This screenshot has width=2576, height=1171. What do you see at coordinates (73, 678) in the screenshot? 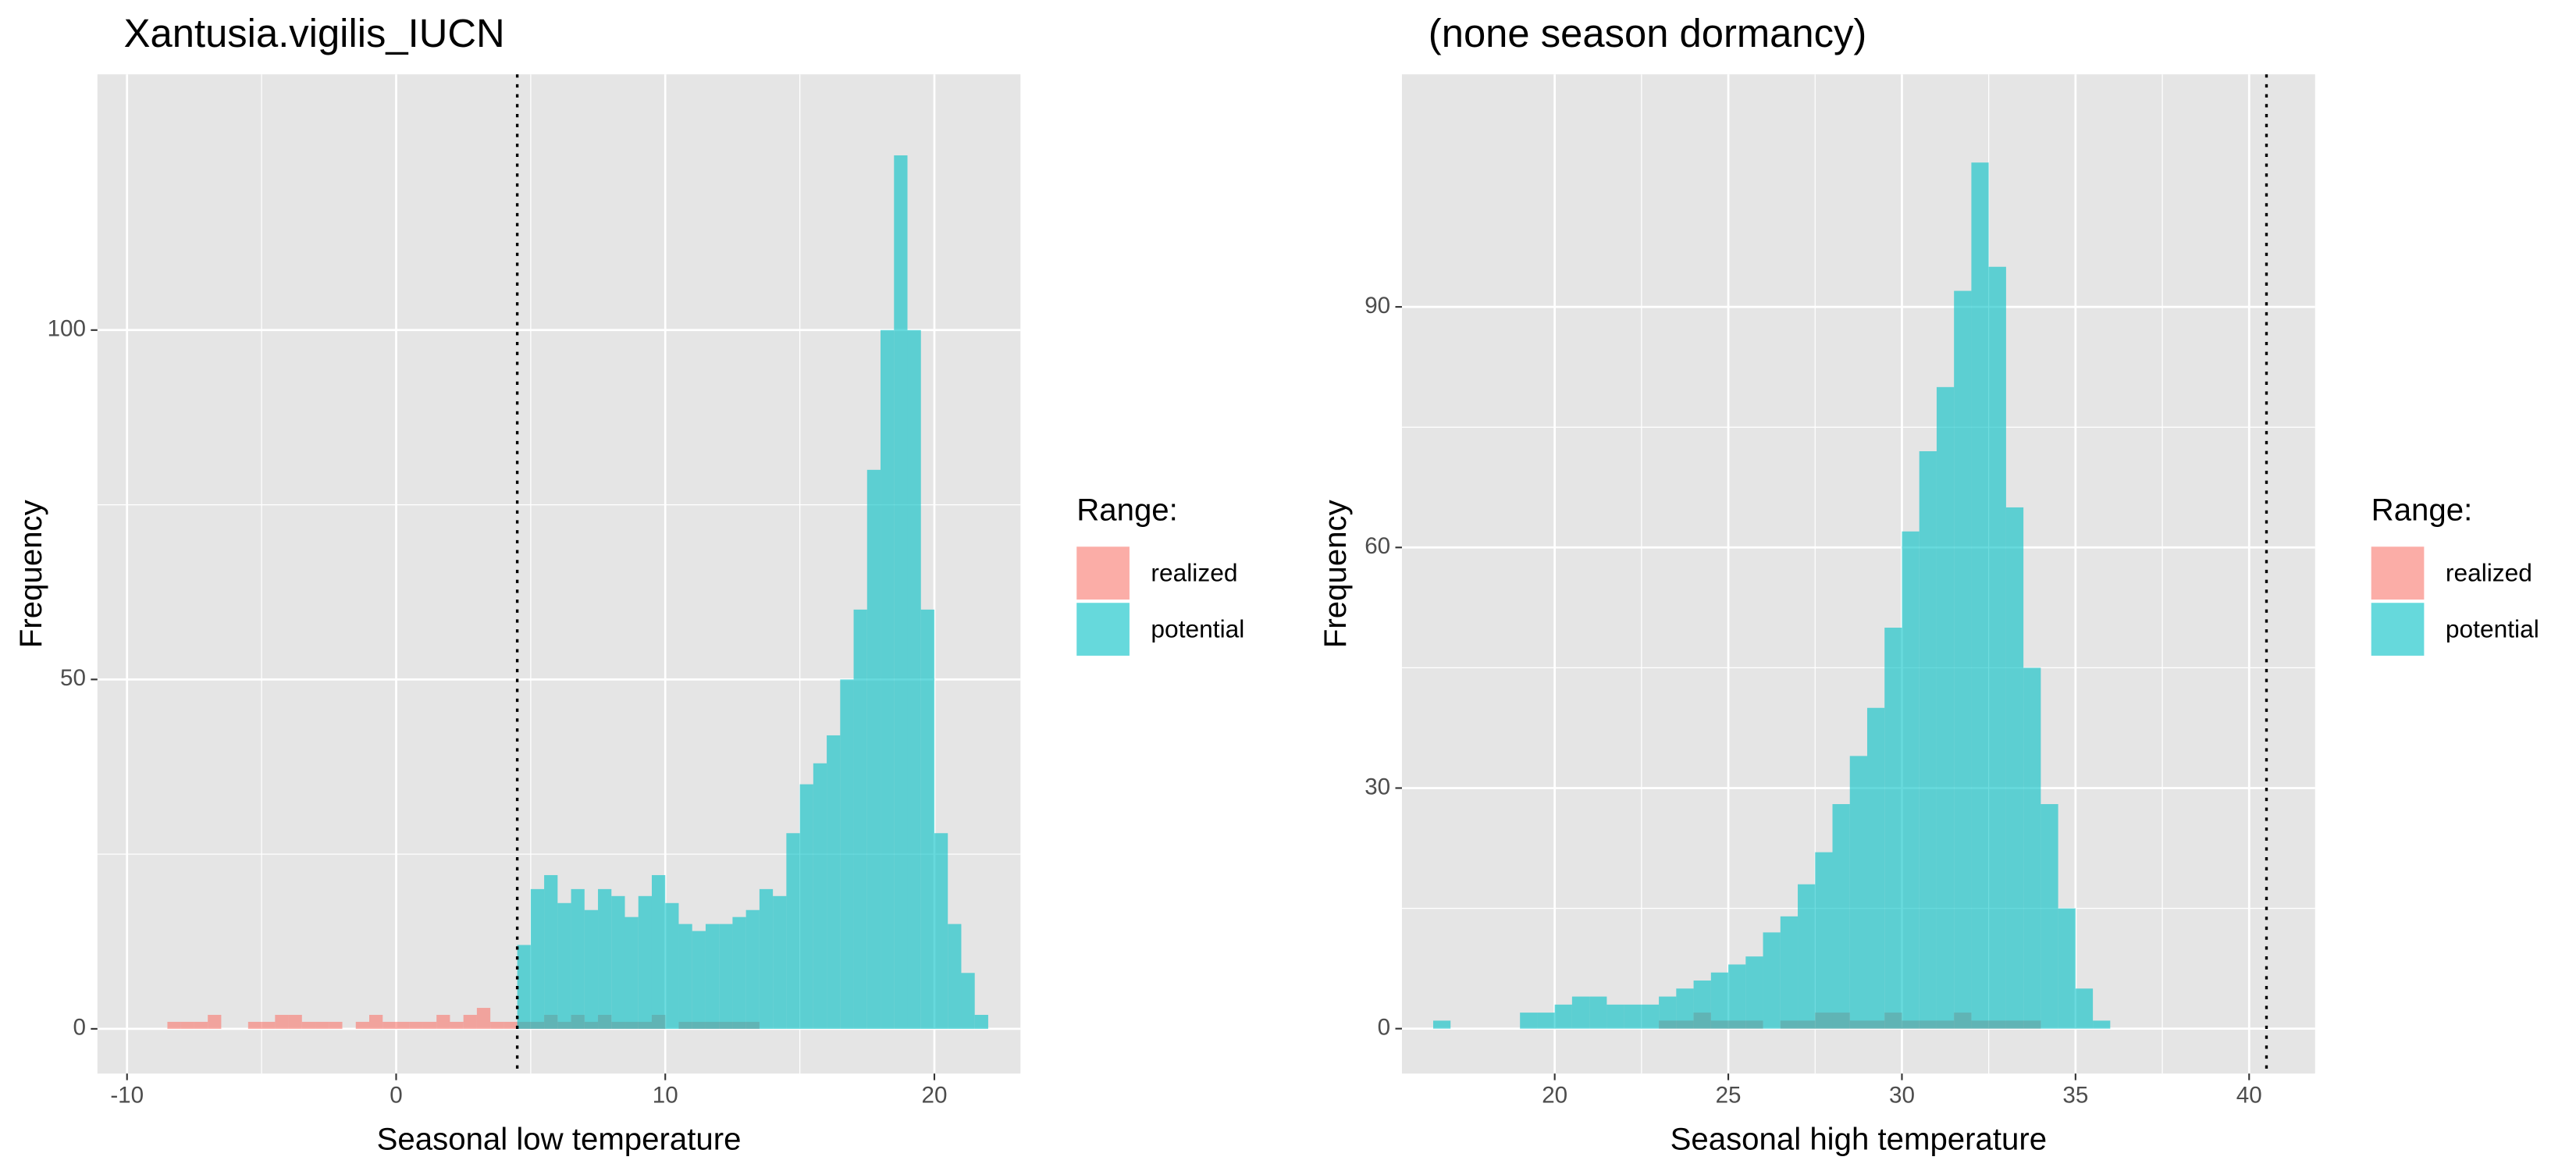
I see `y-tick-label: 50` at bounding box center [73, 678].